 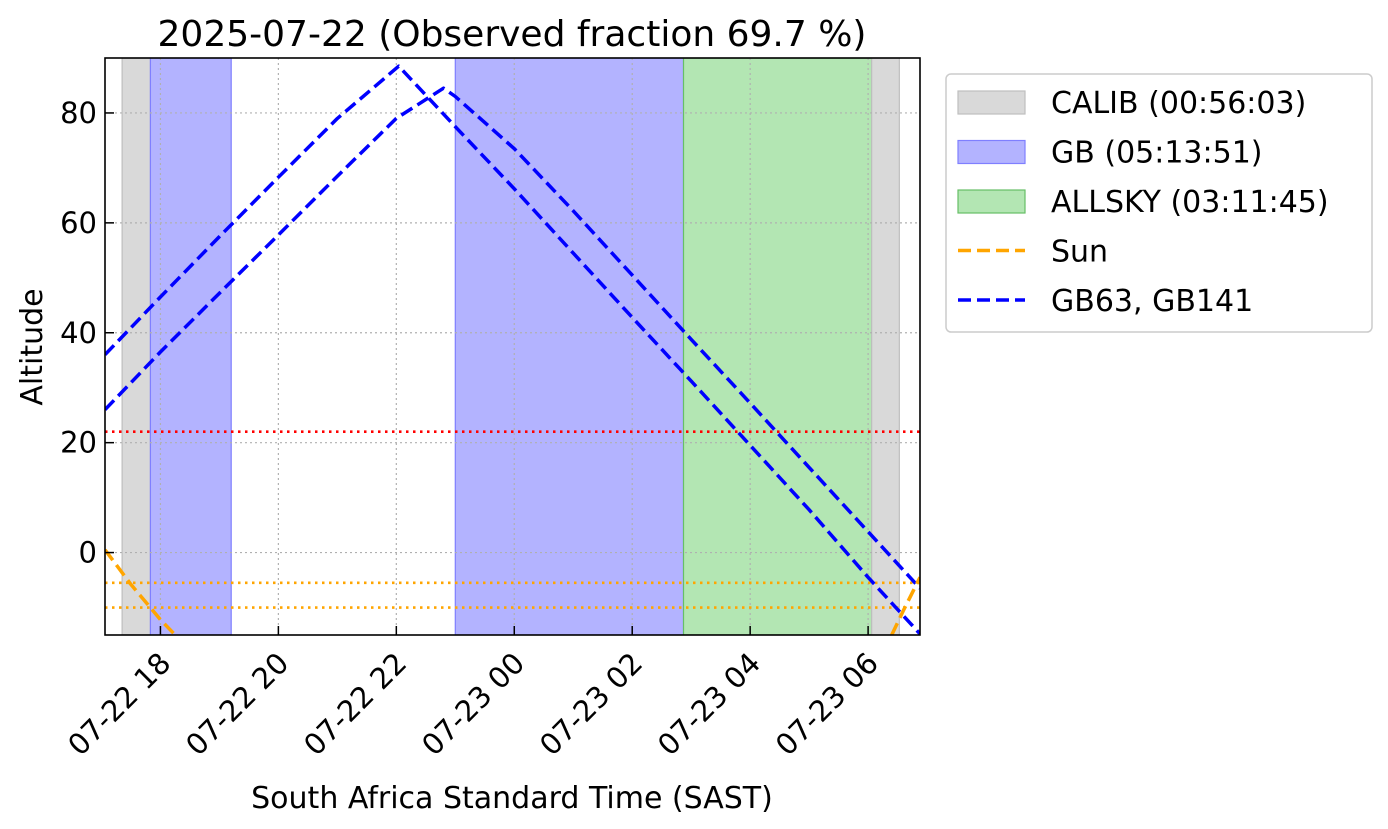 I want to click on y-tick-label: 80, so click(x=78, y=113).